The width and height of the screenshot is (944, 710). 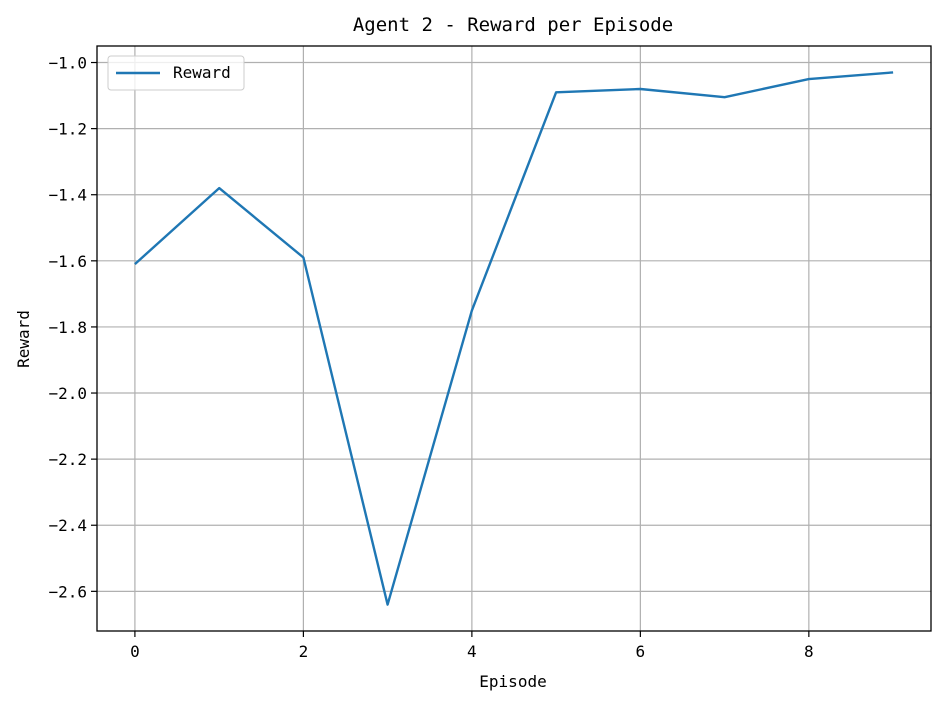 What do you see at coordinates (67, 393) in the screenshot?
I see `y-tick-label: −2.0` at bounding box center [67, 393].